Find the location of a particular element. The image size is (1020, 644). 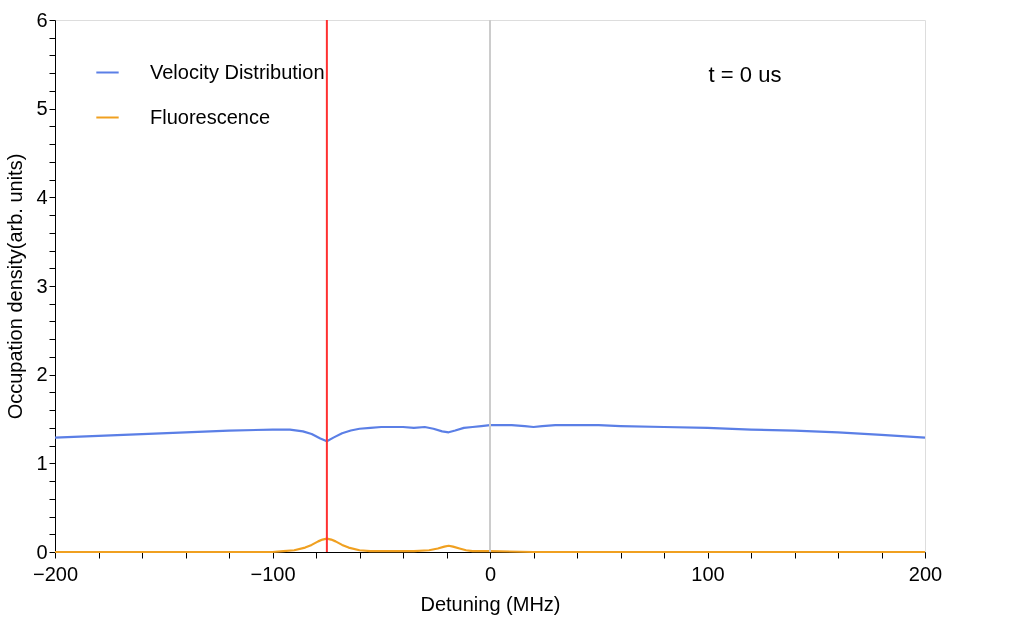

y-tick-label: 5 is located at coordinates (42, 108).